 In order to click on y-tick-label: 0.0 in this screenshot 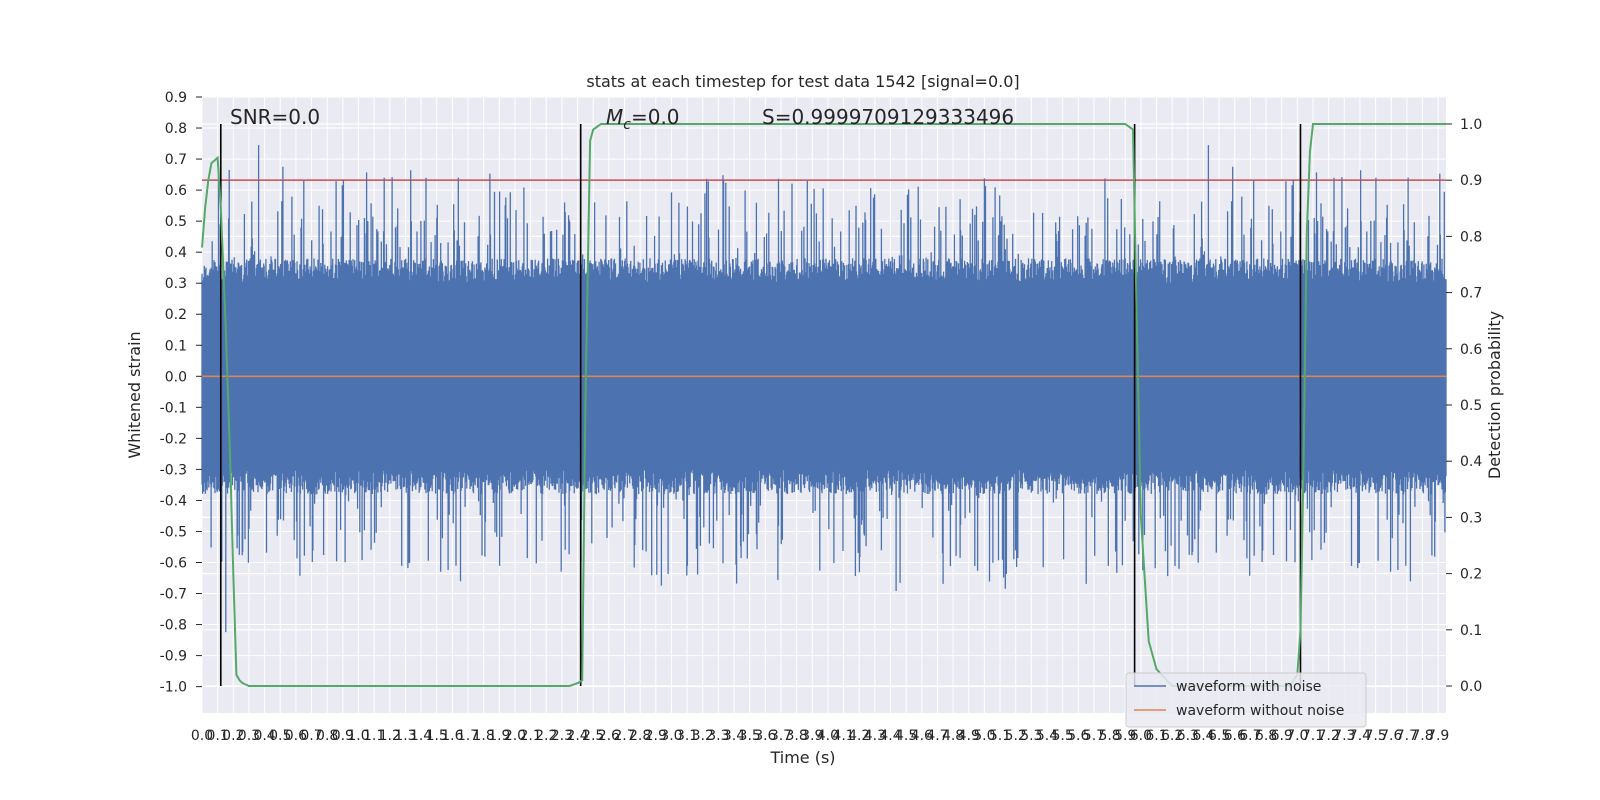, I will do `click(176, 377)`.